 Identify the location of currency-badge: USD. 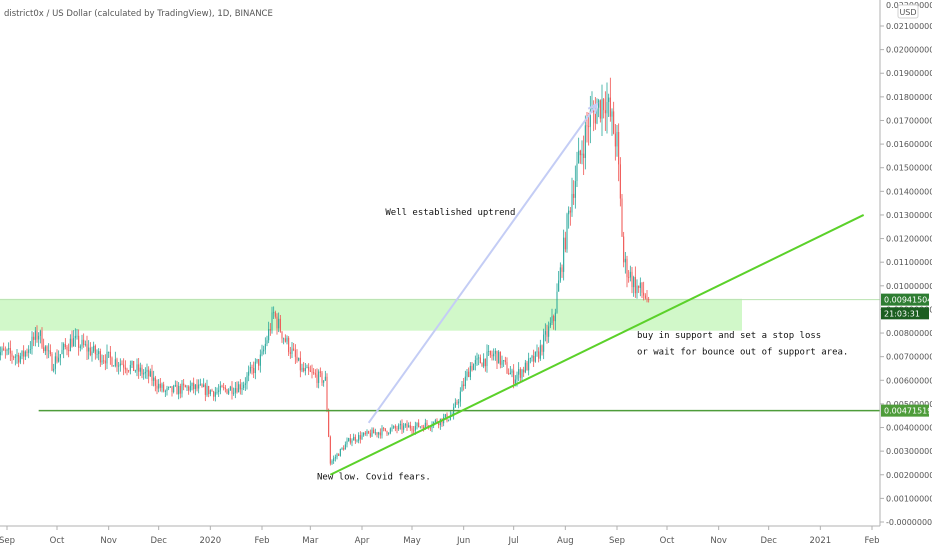
(908, 11).